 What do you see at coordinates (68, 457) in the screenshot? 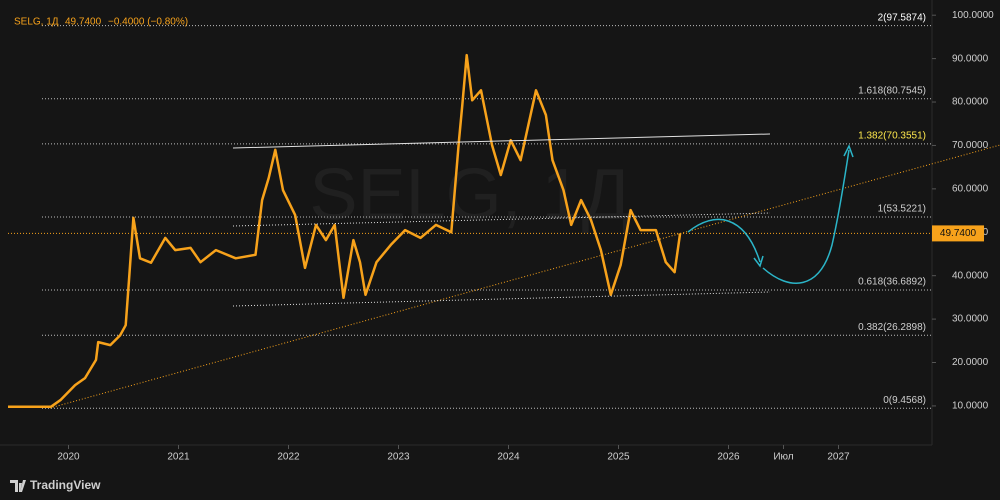
I see `x-tick-label: 2020` at bounding box center [68, 457].